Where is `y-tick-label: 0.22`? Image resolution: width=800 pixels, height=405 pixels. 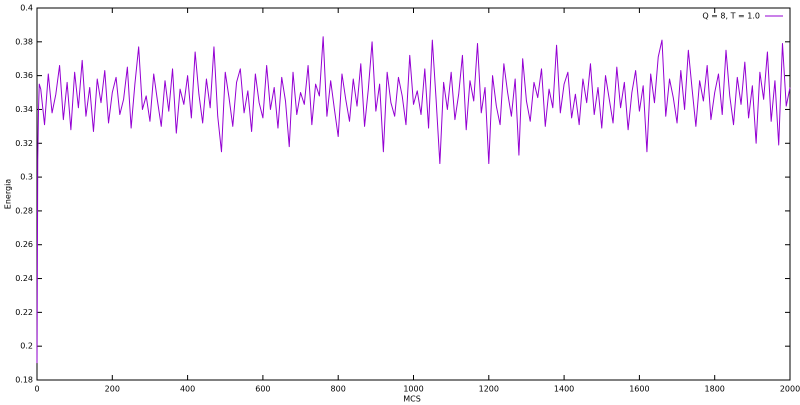
y-tick-label: 0.22 is located at coordinates (24, 312).